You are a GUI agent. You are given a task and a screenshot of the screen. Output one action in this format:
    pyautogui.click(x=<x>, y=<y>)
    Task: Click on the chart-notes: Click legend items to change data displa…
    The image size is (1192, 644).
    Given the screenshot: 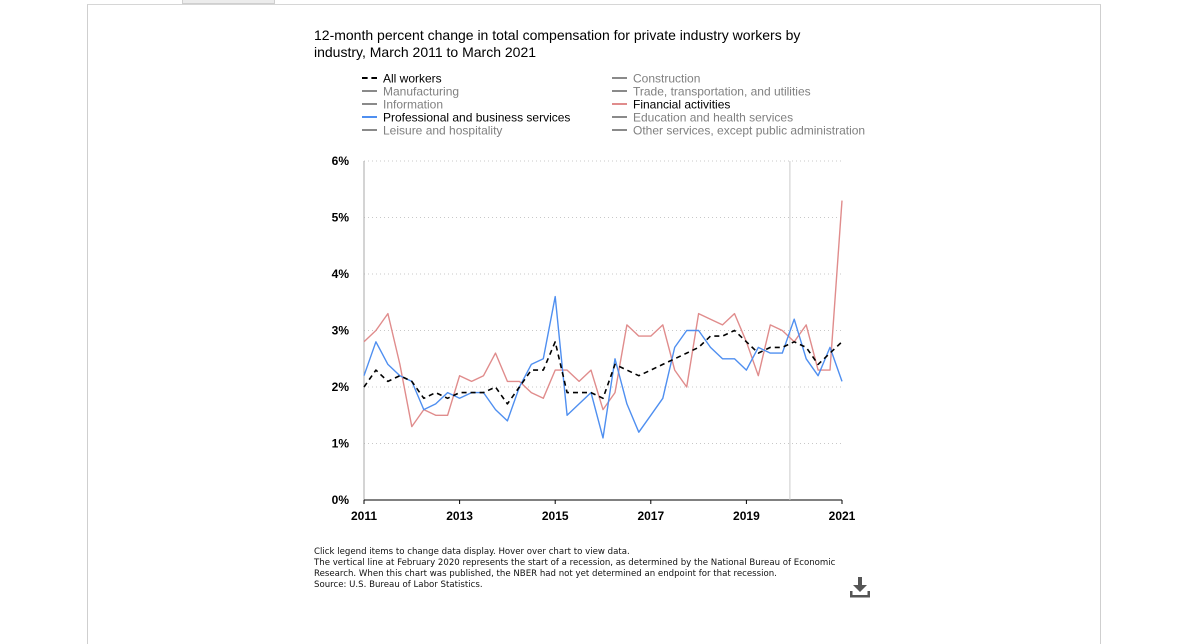 What is the action you would take?
    pyautogui.click(x=594, y=569)
    